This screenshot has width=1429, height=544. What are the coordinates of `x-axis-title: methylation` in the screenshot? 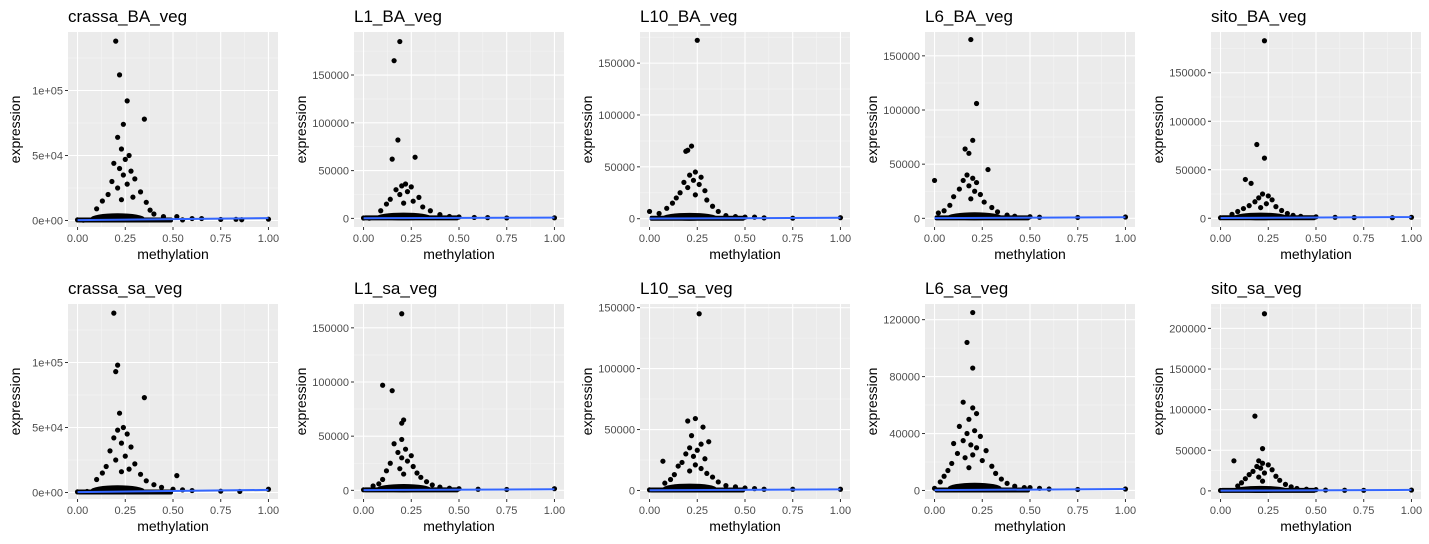 It's located at (459, 526).